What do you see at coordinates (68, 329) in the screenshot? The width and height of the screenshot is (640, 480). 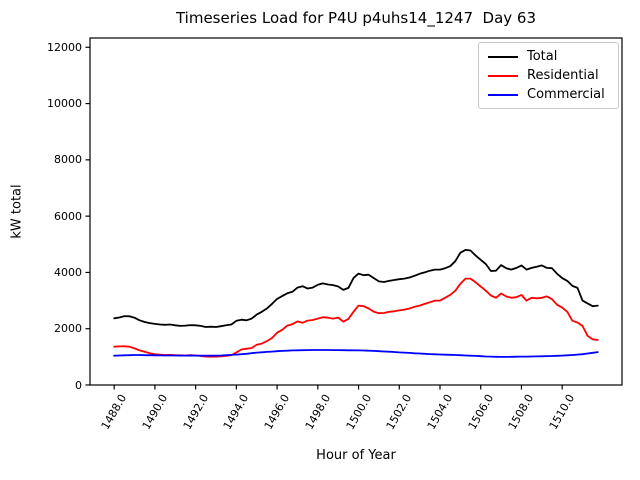 I see `y-tick-label: 2000` at bounding box center [68, 329].